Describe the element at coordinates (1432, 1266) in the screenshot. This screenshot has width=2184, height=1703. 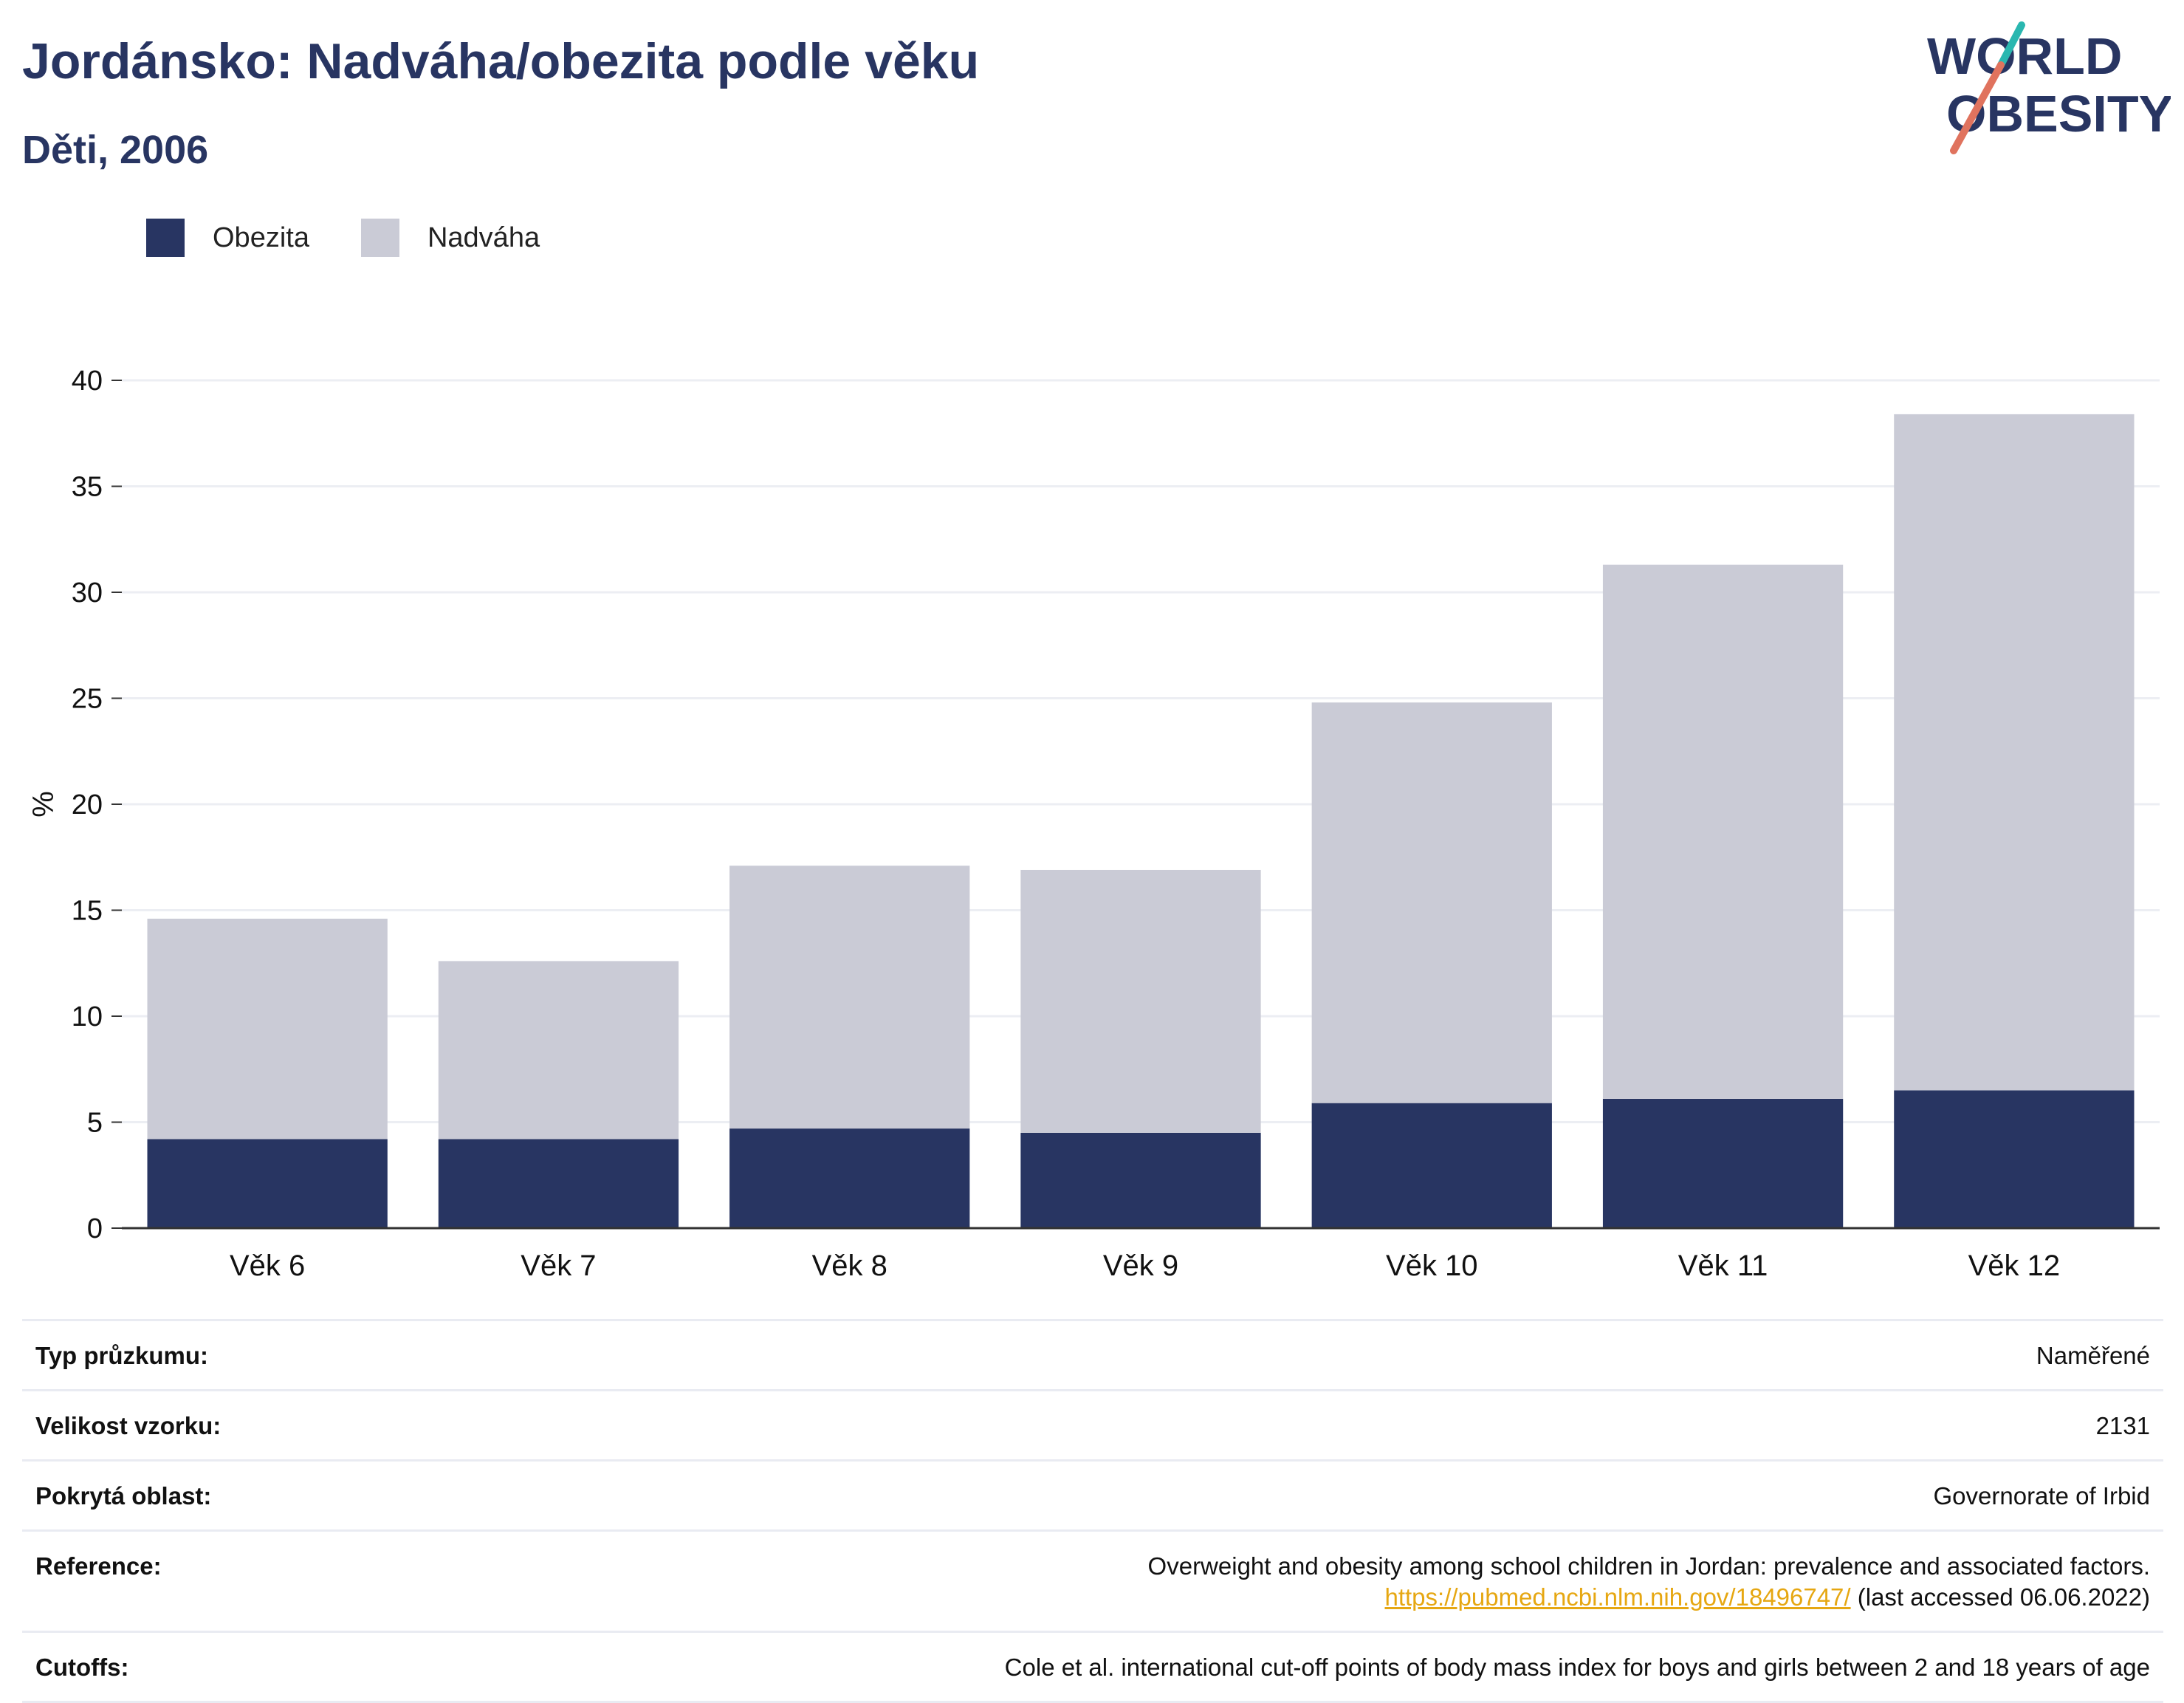
I see `x-tick-label: Věk 10` at that location.